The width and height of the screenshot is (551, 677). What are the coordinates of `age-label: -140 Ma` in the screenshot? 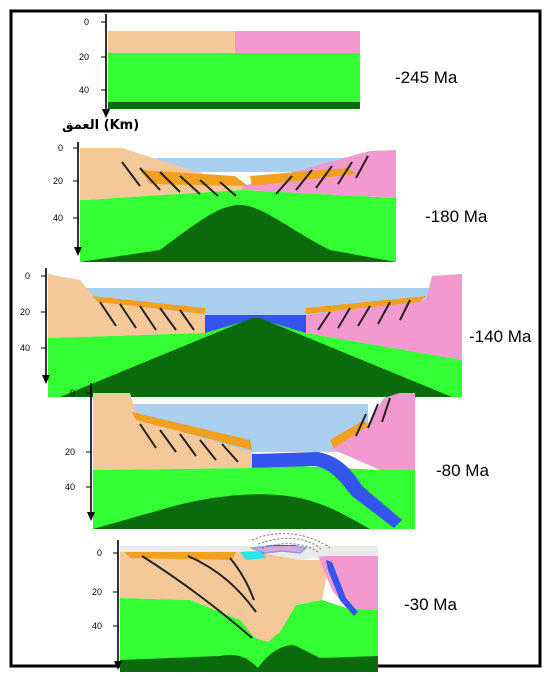 It's located at (500, 336).